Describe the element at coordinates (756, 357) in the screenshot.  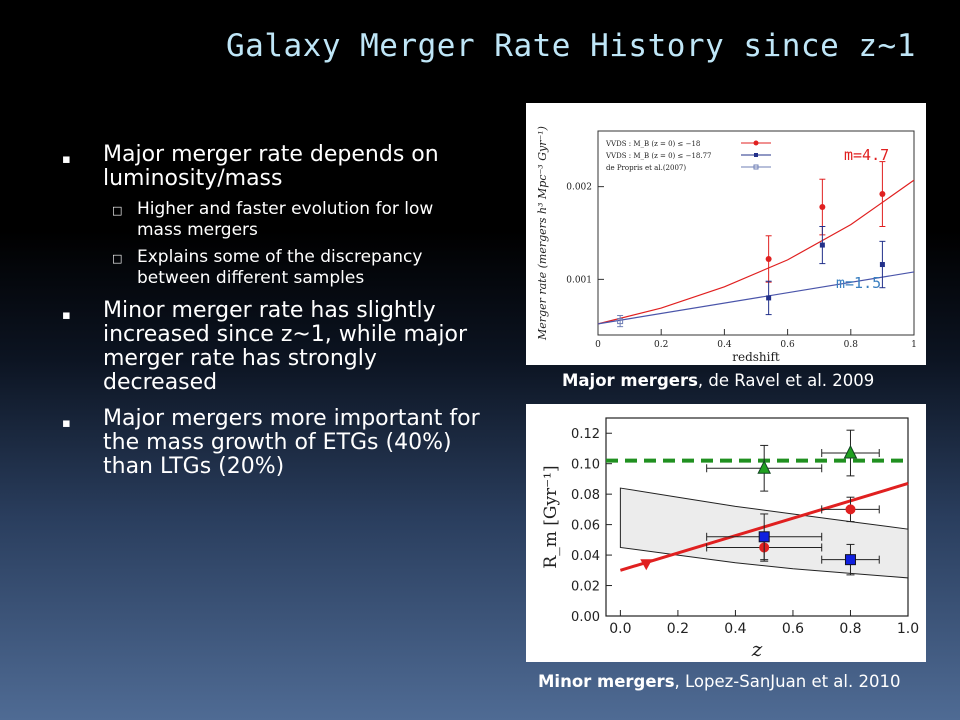
I see `x-axis-label: redshift` at that location.